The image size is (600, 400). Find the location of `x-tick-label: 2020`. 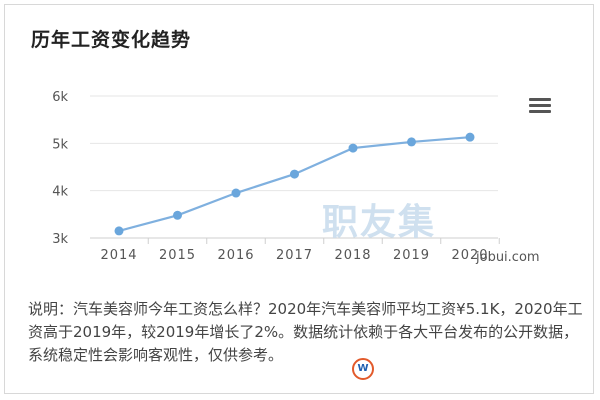

x-tick-label: 2020 is located at coordinates (469, 255).